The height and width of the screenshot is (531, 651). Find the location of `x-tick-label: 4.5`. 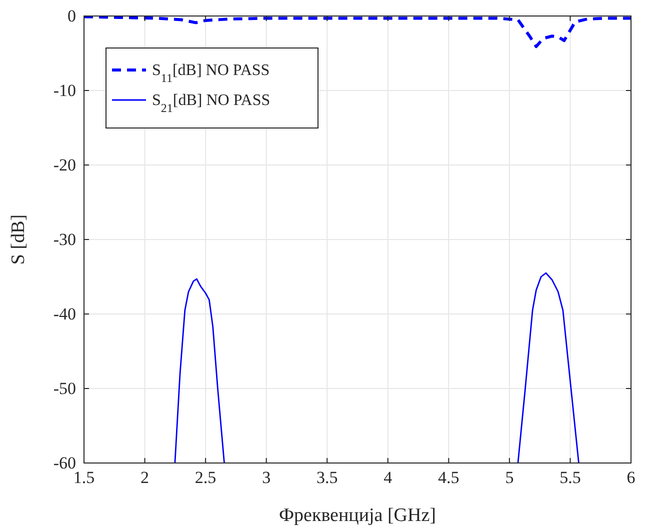

x-tick-label: 4.5 is located at coordinates (449, 478).